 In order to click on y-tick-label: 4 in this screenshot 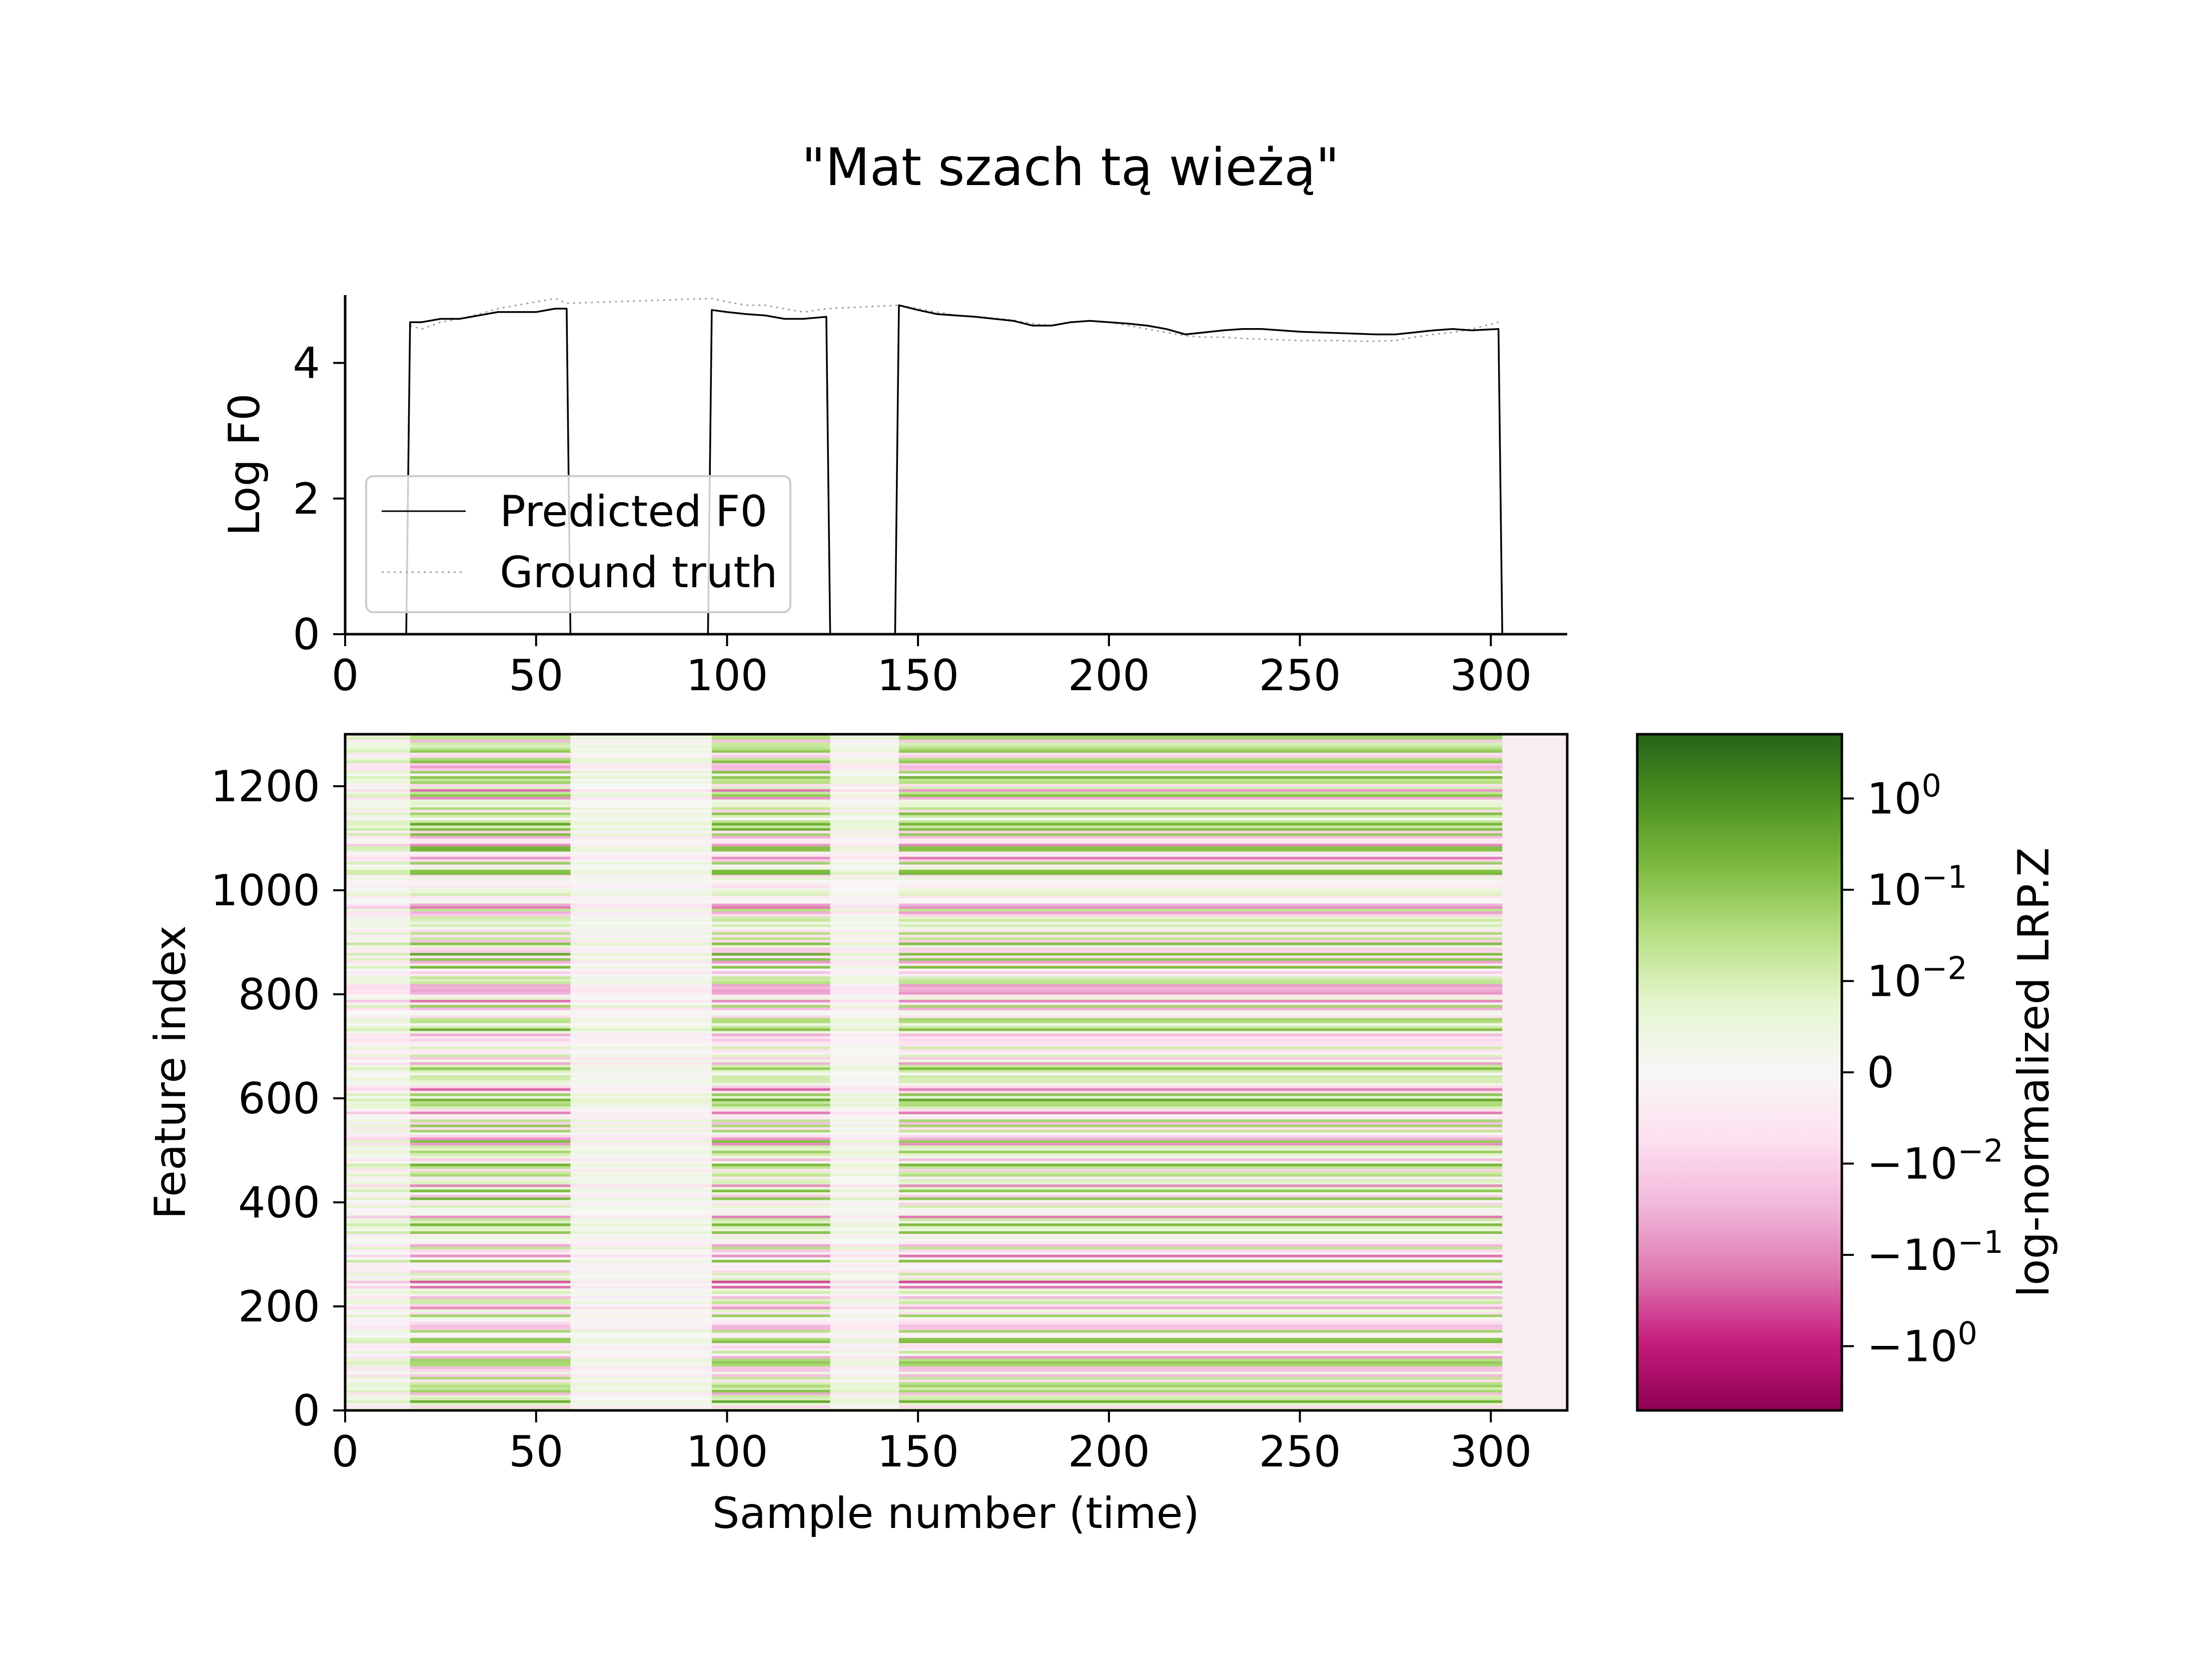, I will do `click(306, 364)`.